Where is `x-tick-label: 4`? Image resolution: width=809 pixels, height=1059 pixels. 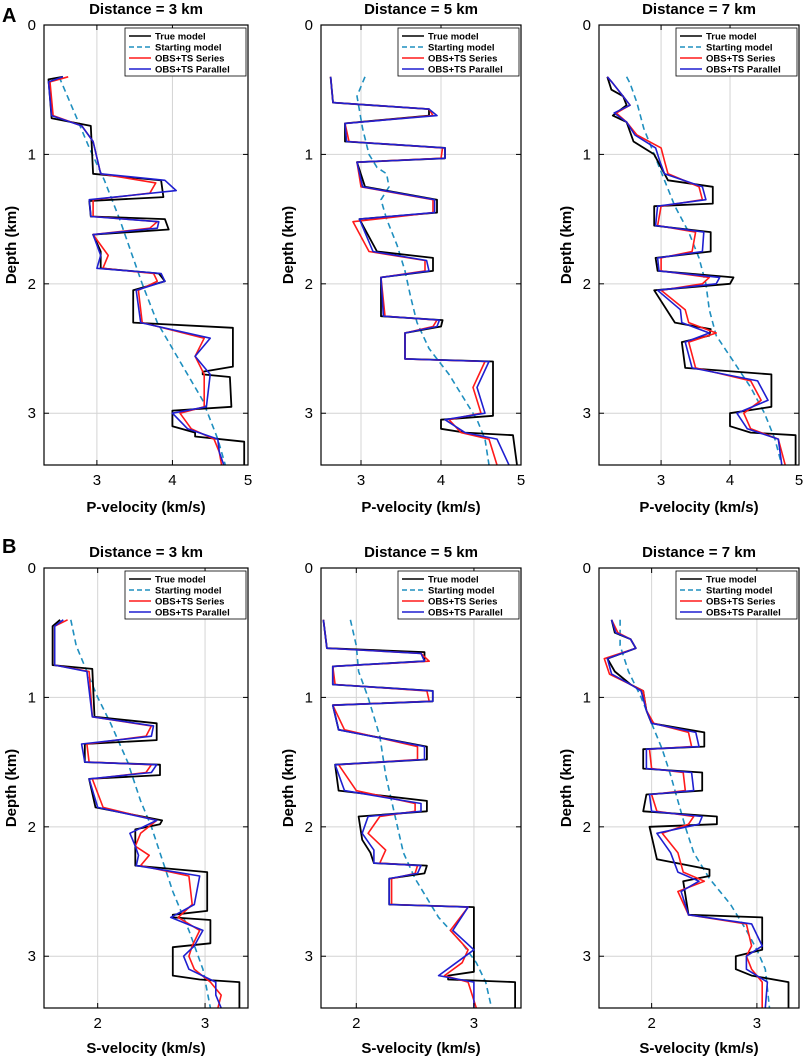
x-tick-label: 4 is located at coordinates (730, 480).